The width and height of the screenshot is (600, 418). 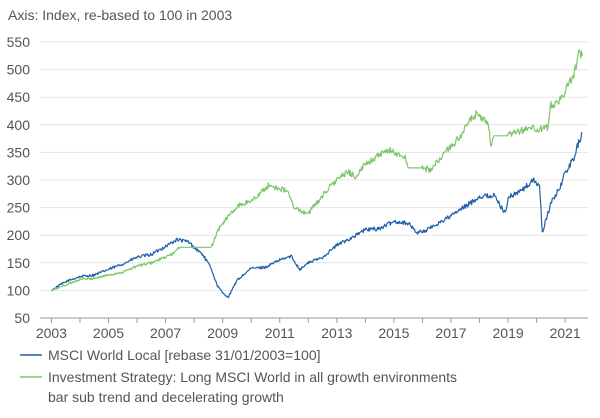 I want to click on y-tick-label: 500, so click(x=19, y=70).